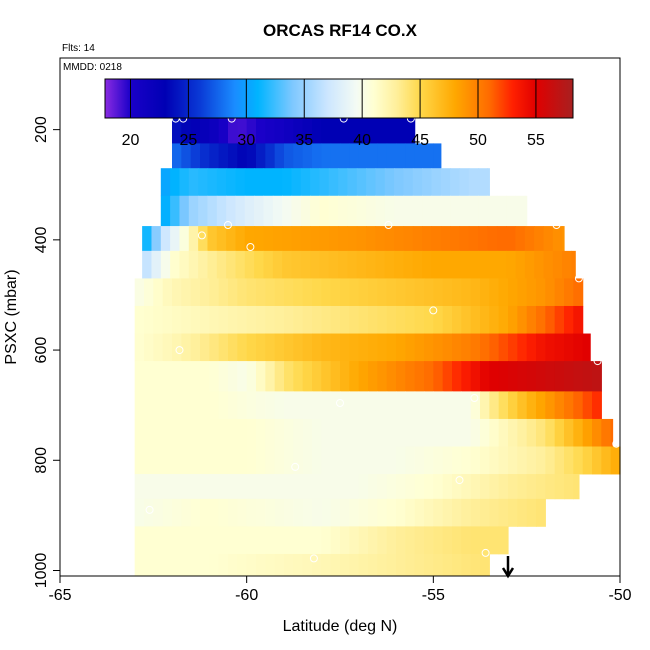 Image resolution: width=650 pixels, height=650 pixels. I want to click on x-tick-label: -55, so click(433, 595).